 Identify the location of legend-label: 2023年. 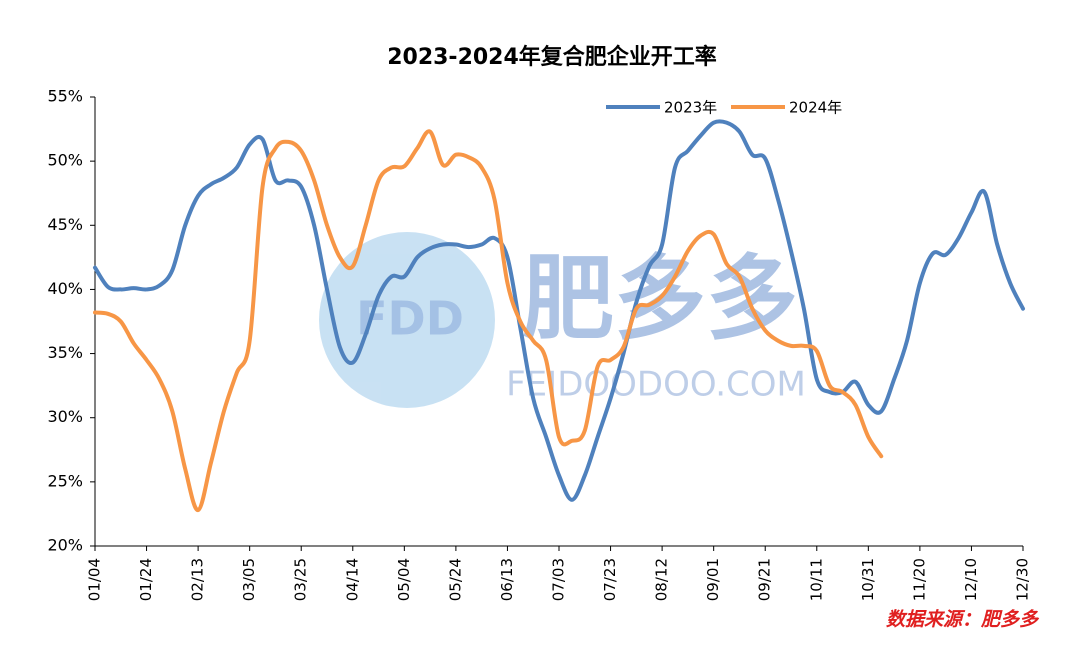
(690, 108).